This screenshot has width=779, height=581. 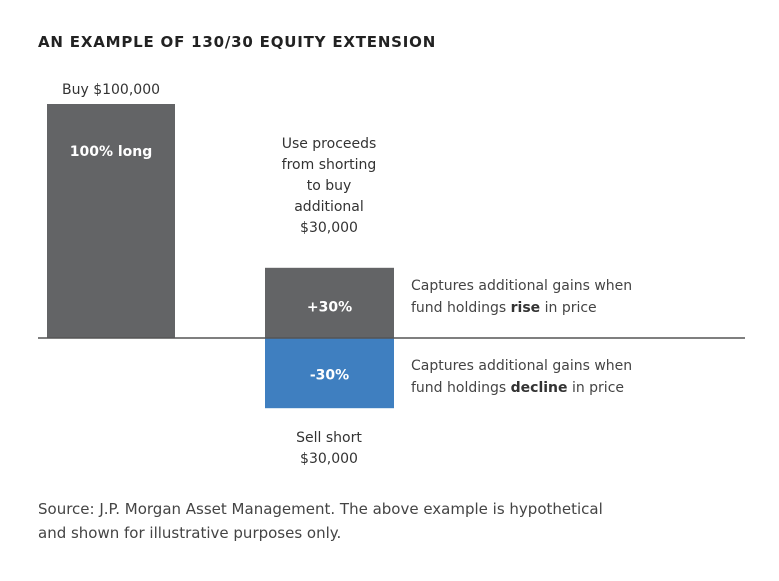 I want to click on top-label-line: $30,000, so click(x=329, y=228).